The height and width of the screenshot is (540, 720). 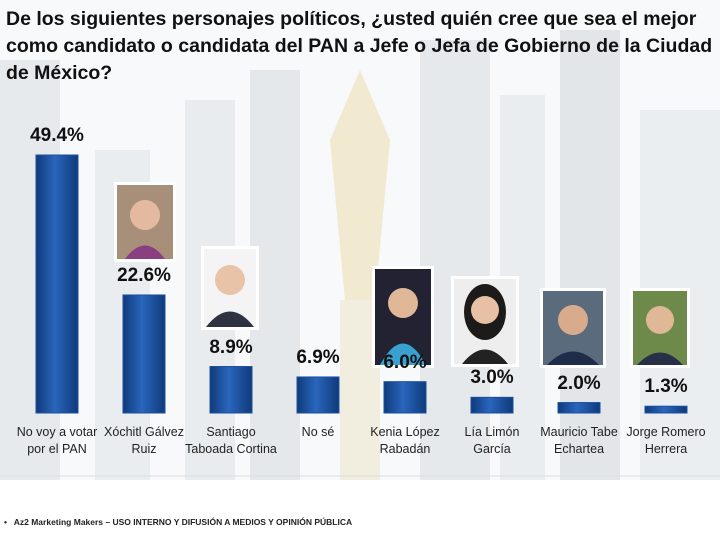 What do you see at coordinates (144, 275) in the screenshot?
I see `value-label: 22.6%` at bounding box center [144, 275].